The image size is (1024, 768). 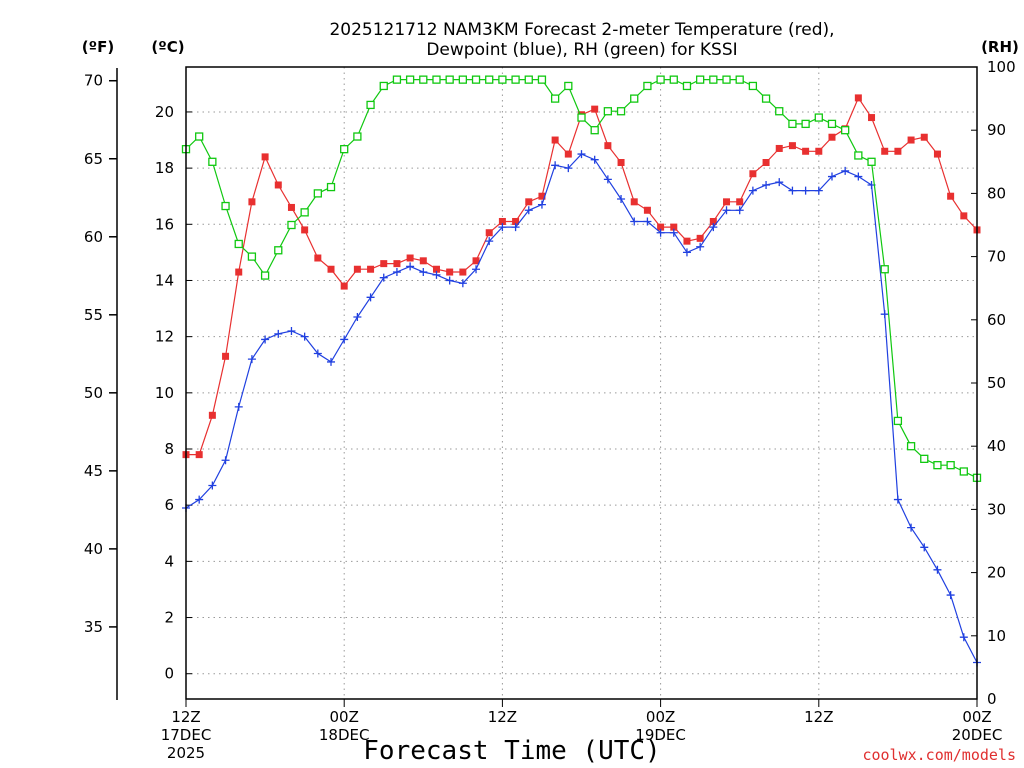 I want to click on rh-tick-label: 30, so click(x=996, y=509).